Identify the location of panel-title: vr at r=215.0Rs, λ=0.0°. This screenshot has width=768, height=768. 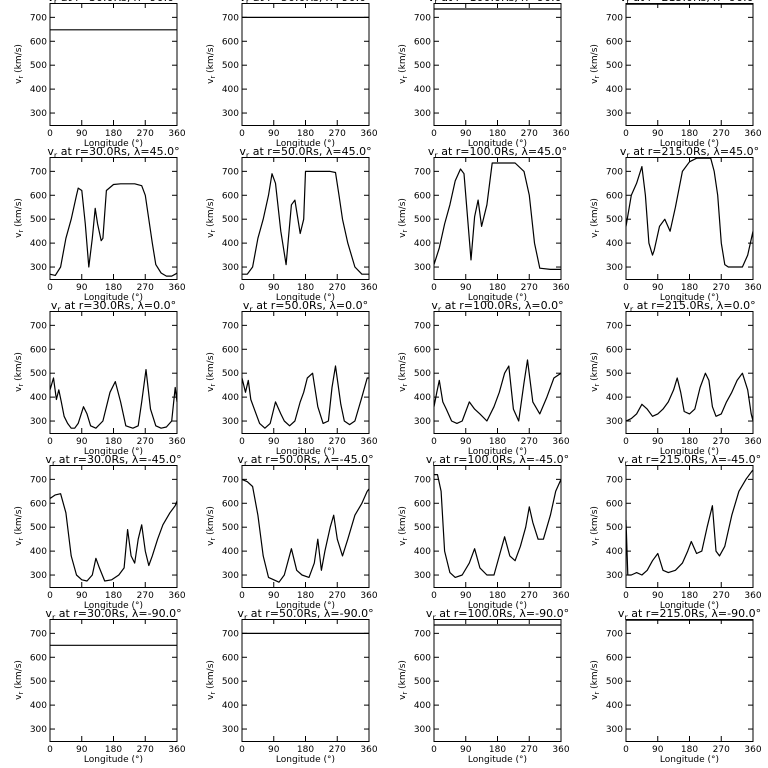
(689, 306).